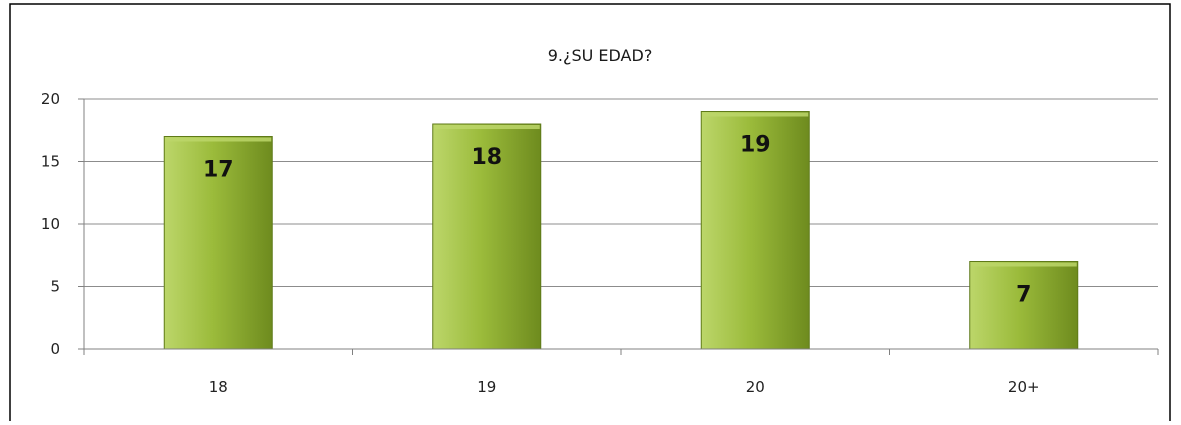 The image size is (1181, 425). I want to click on data-label: 7, so click(1023, 295).